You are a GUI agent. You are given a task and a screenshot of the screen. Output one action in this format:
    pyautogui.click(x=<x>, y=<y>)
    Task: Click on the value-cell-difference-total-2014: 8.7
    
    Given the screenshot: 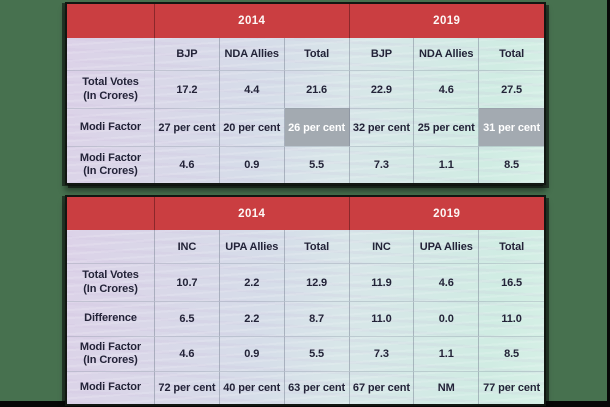 What is the action you would take?
    pyautogui.click(x=317, y=318)
    